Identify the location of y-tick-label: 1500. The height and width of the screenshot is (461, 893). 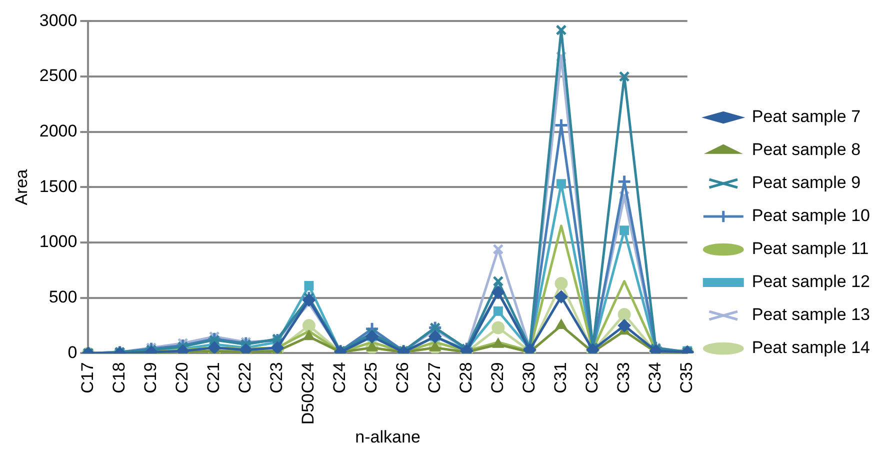
(58, 186).